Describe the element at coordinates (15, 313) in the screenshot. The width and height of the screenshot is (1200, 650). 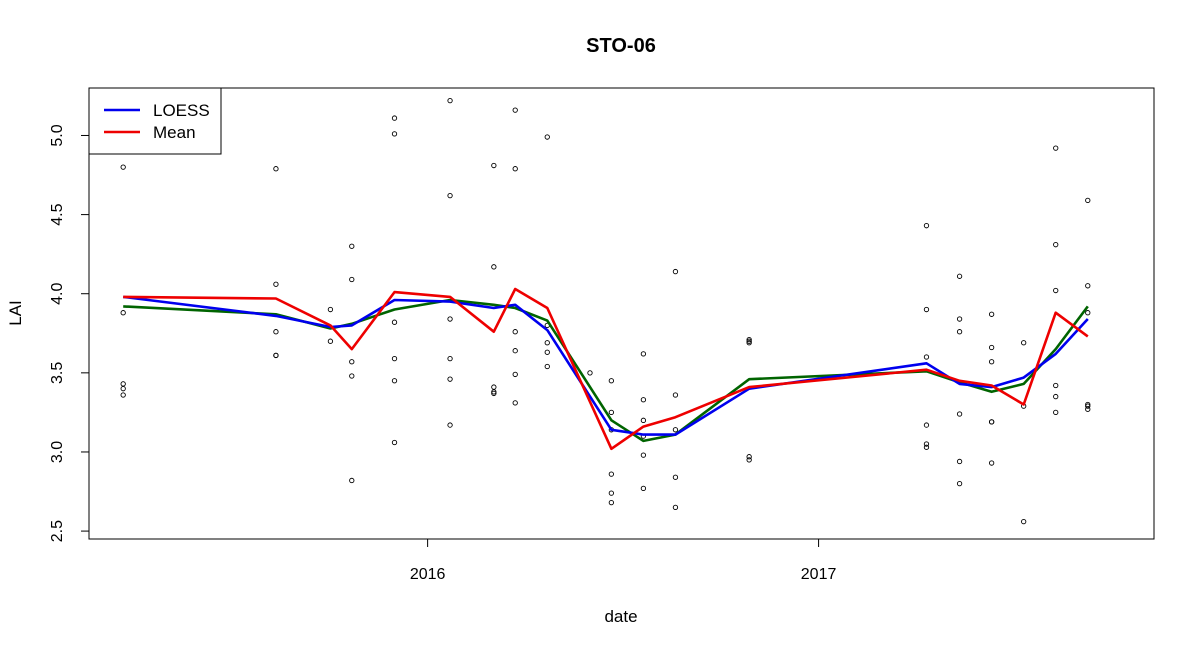
I see `y-axis-label: LAI` at that location.